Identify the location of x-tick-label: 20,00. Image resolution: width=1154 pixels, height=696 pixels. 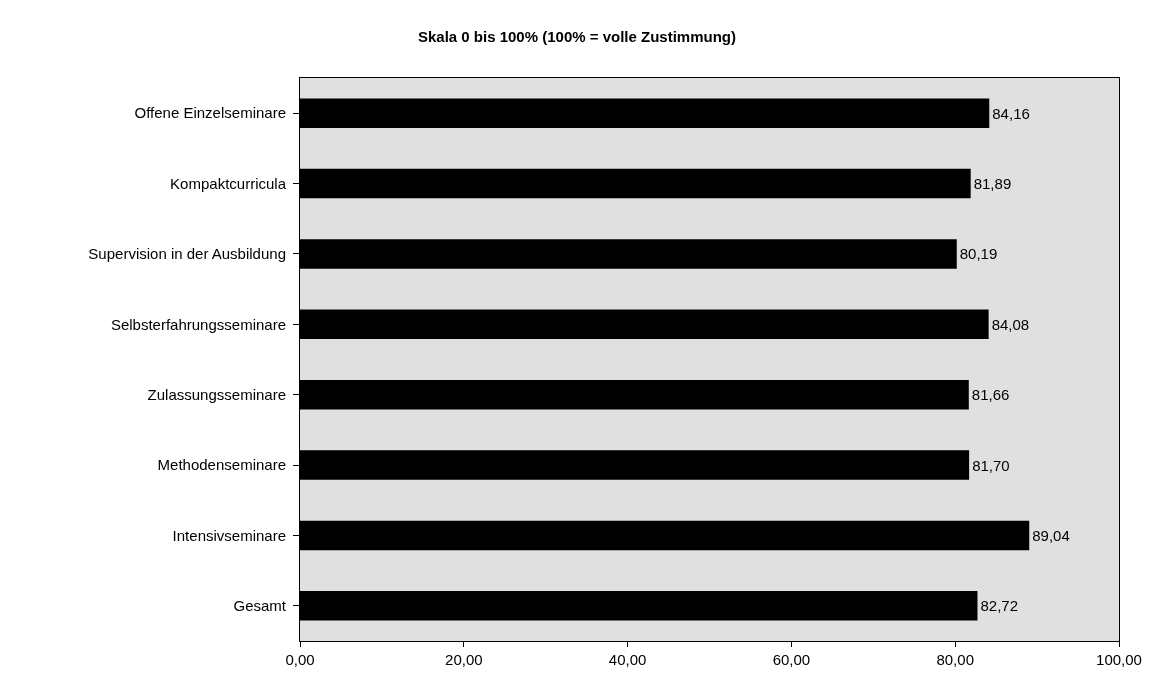
(464, 659).